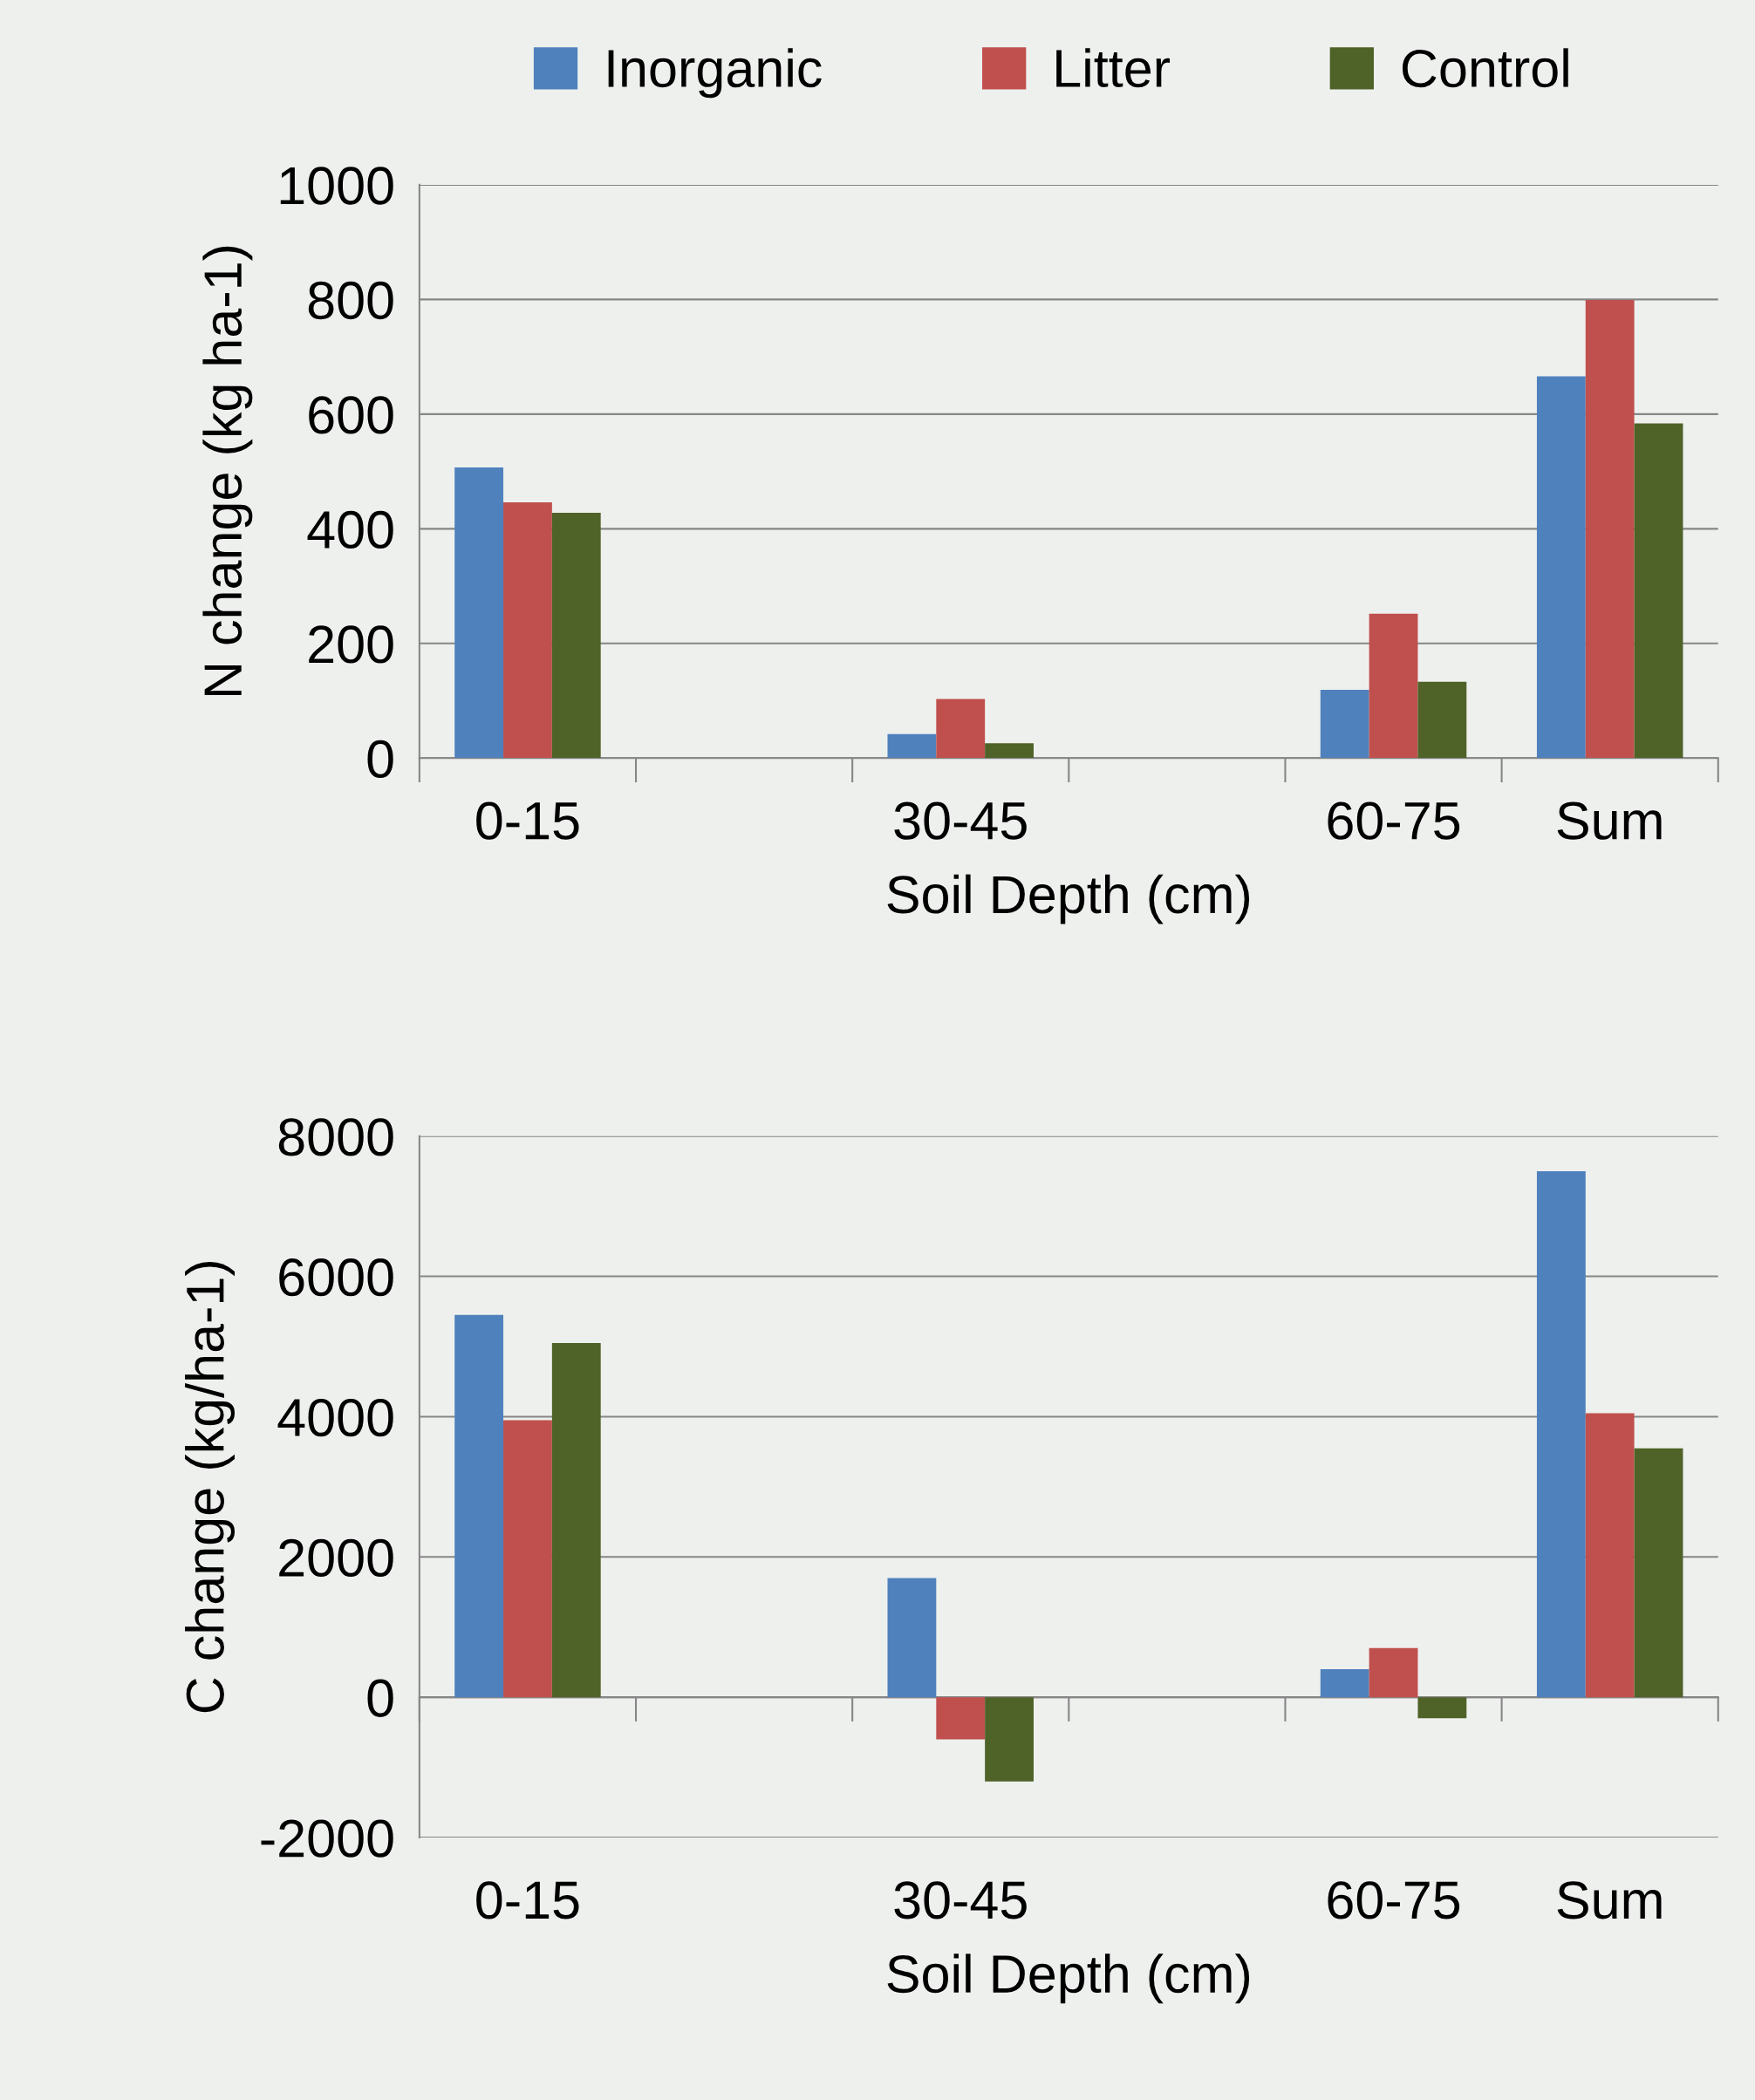 The image size is (1755, 2100). What do you see at coordinates (351, 415) in the screenshot?
I see `y-tick-label: 600` at bounding box center [351, 415].